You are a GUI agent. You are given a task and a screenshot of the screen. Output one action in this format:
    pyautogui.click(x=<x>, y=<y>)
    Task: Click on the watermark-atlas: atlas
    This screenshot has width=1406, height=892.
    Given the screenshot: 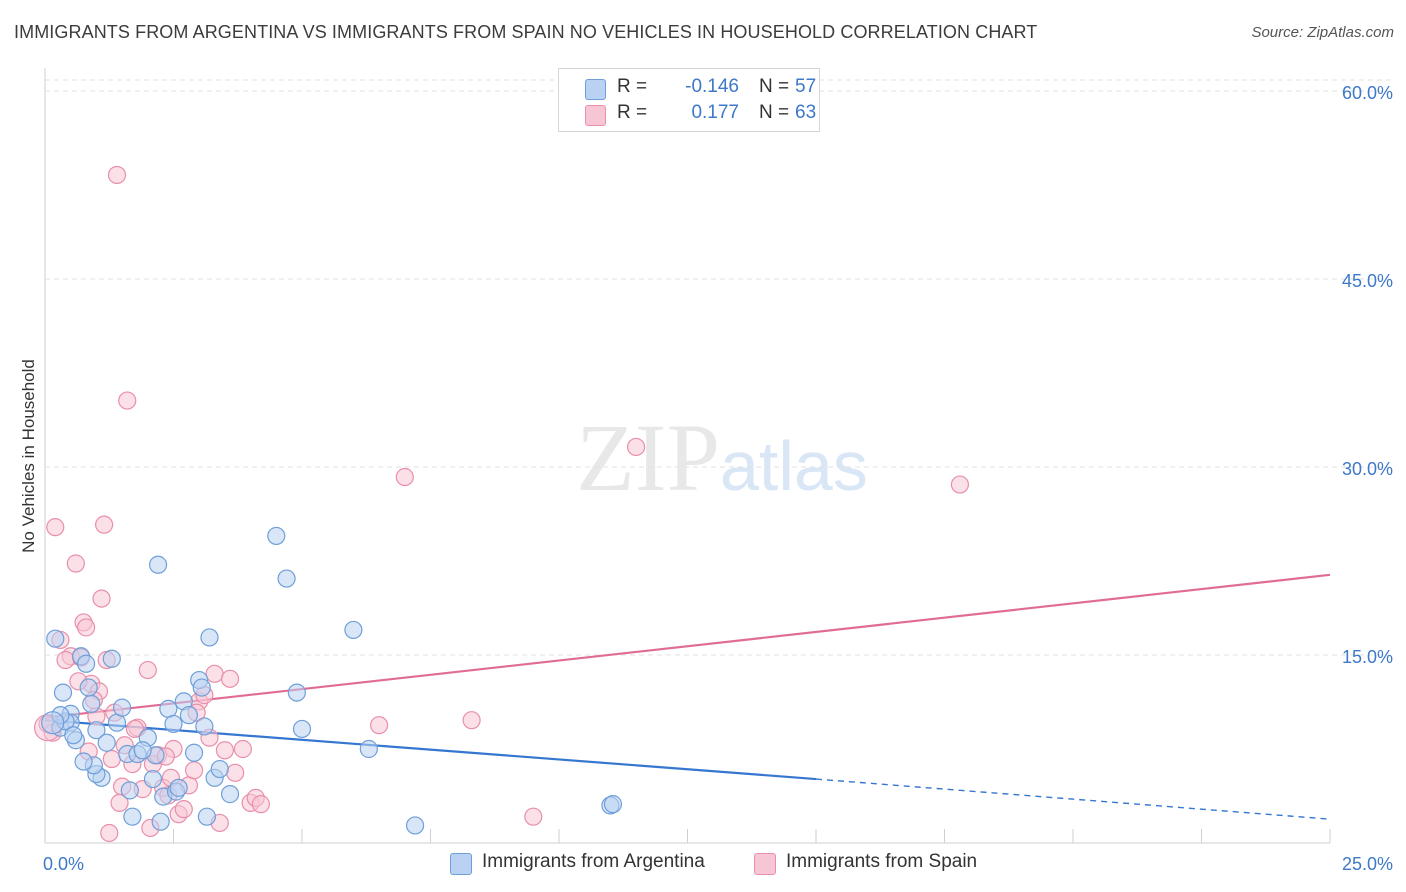 What is the action you would take?
    pyautogui.click(x=794, y=466)
    